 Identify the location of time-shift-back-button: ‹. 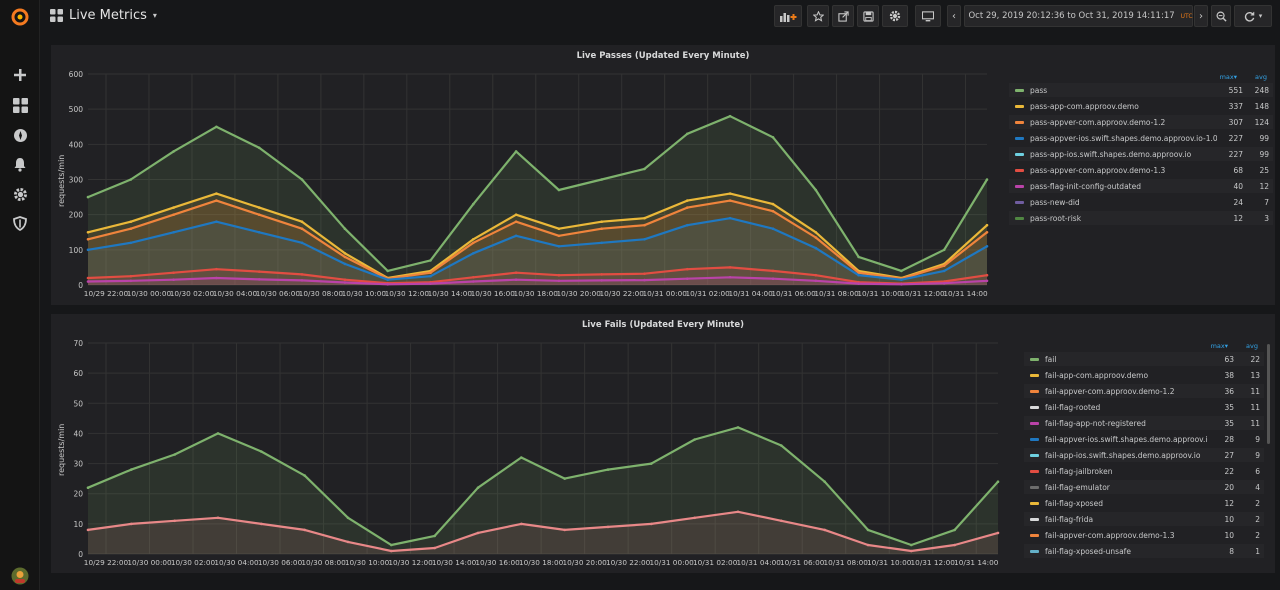
(954, 16).